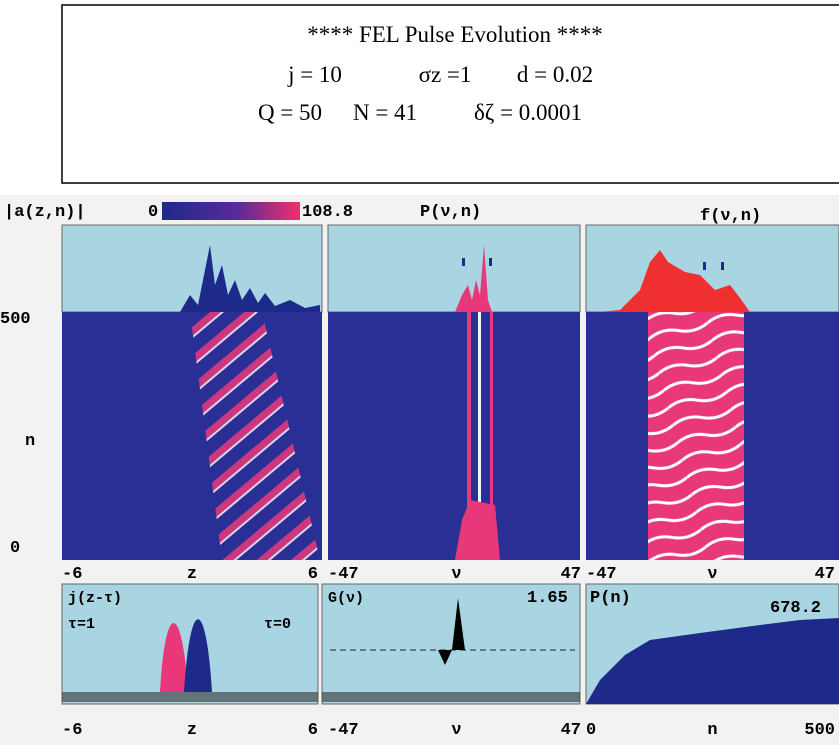 The width and height of the screenshot is (839, 745). I want to click on gain-curve, so click(451, 631).